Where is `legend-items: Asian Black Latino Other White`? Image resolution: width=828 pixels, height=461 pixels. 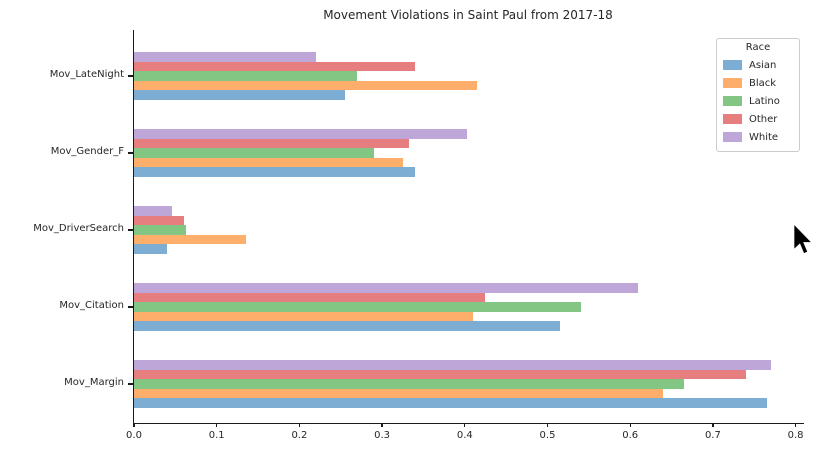
legend-items: Asian Black Latino Other White is located at coordinates (758, 101).